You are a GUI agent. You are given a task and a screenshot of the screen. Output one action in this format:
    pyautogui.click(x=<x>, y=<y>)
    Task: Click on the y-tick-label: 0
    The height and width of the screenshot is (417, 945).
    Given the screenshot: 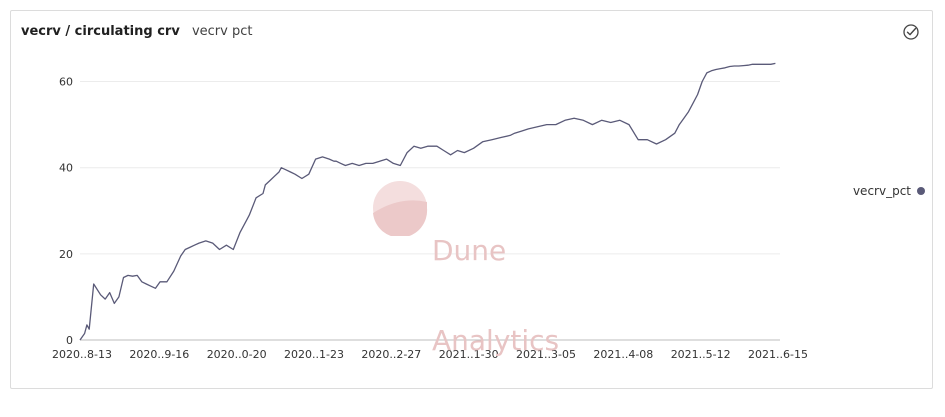 What is the action you would take?
    pyautogui.click(x=69, y=340)
    